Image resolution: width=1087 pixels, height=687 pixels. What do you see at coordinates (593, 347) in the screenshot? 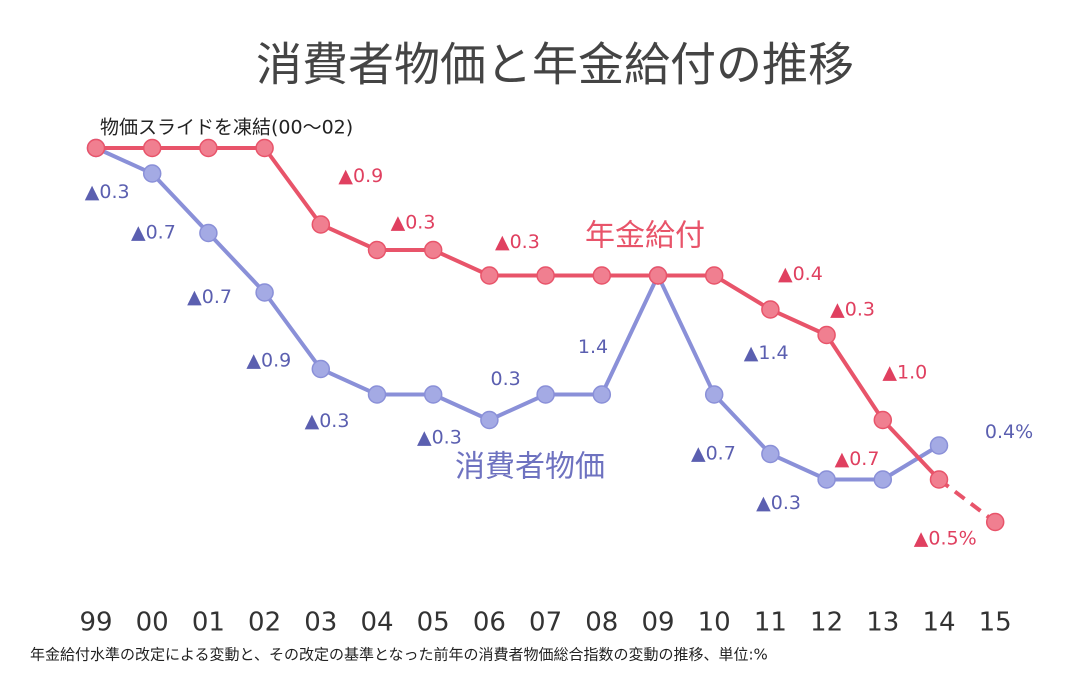
I see `data-label: 1.4` at bounding box center [593, 347].